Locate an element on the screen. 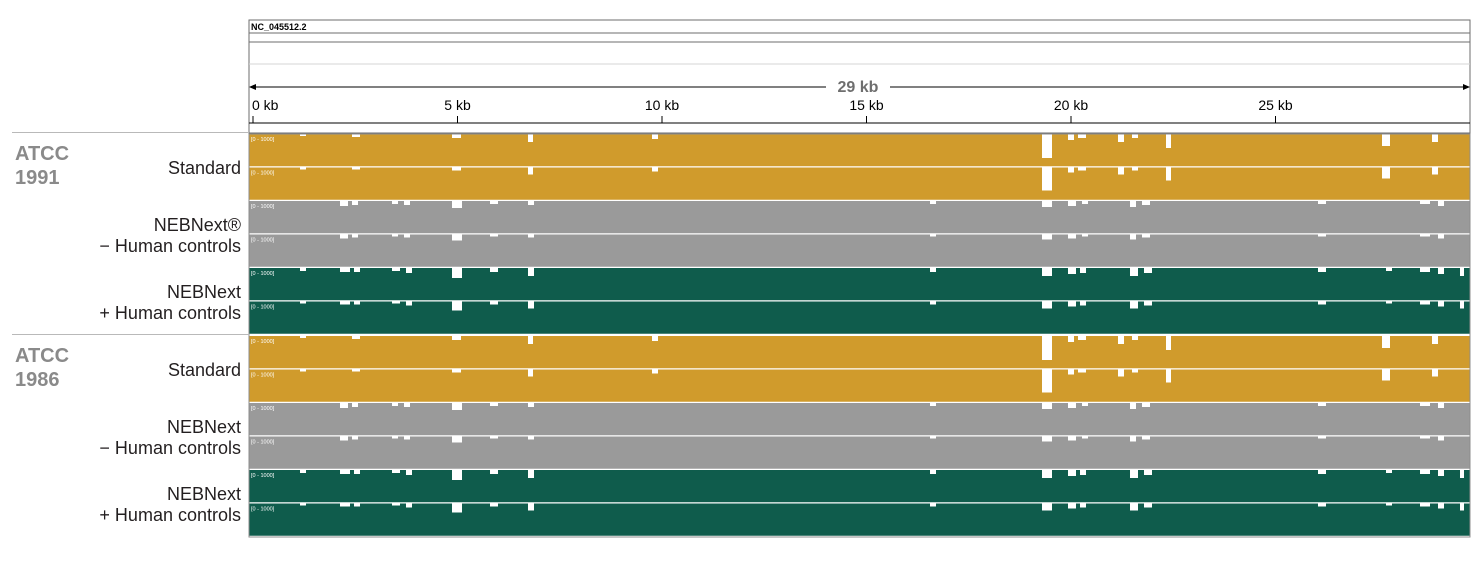  ruler-ticks: 0 kb 5 kb 10 kb 15 kb 20 kb 25 kb is located at coordinates (772, 110).